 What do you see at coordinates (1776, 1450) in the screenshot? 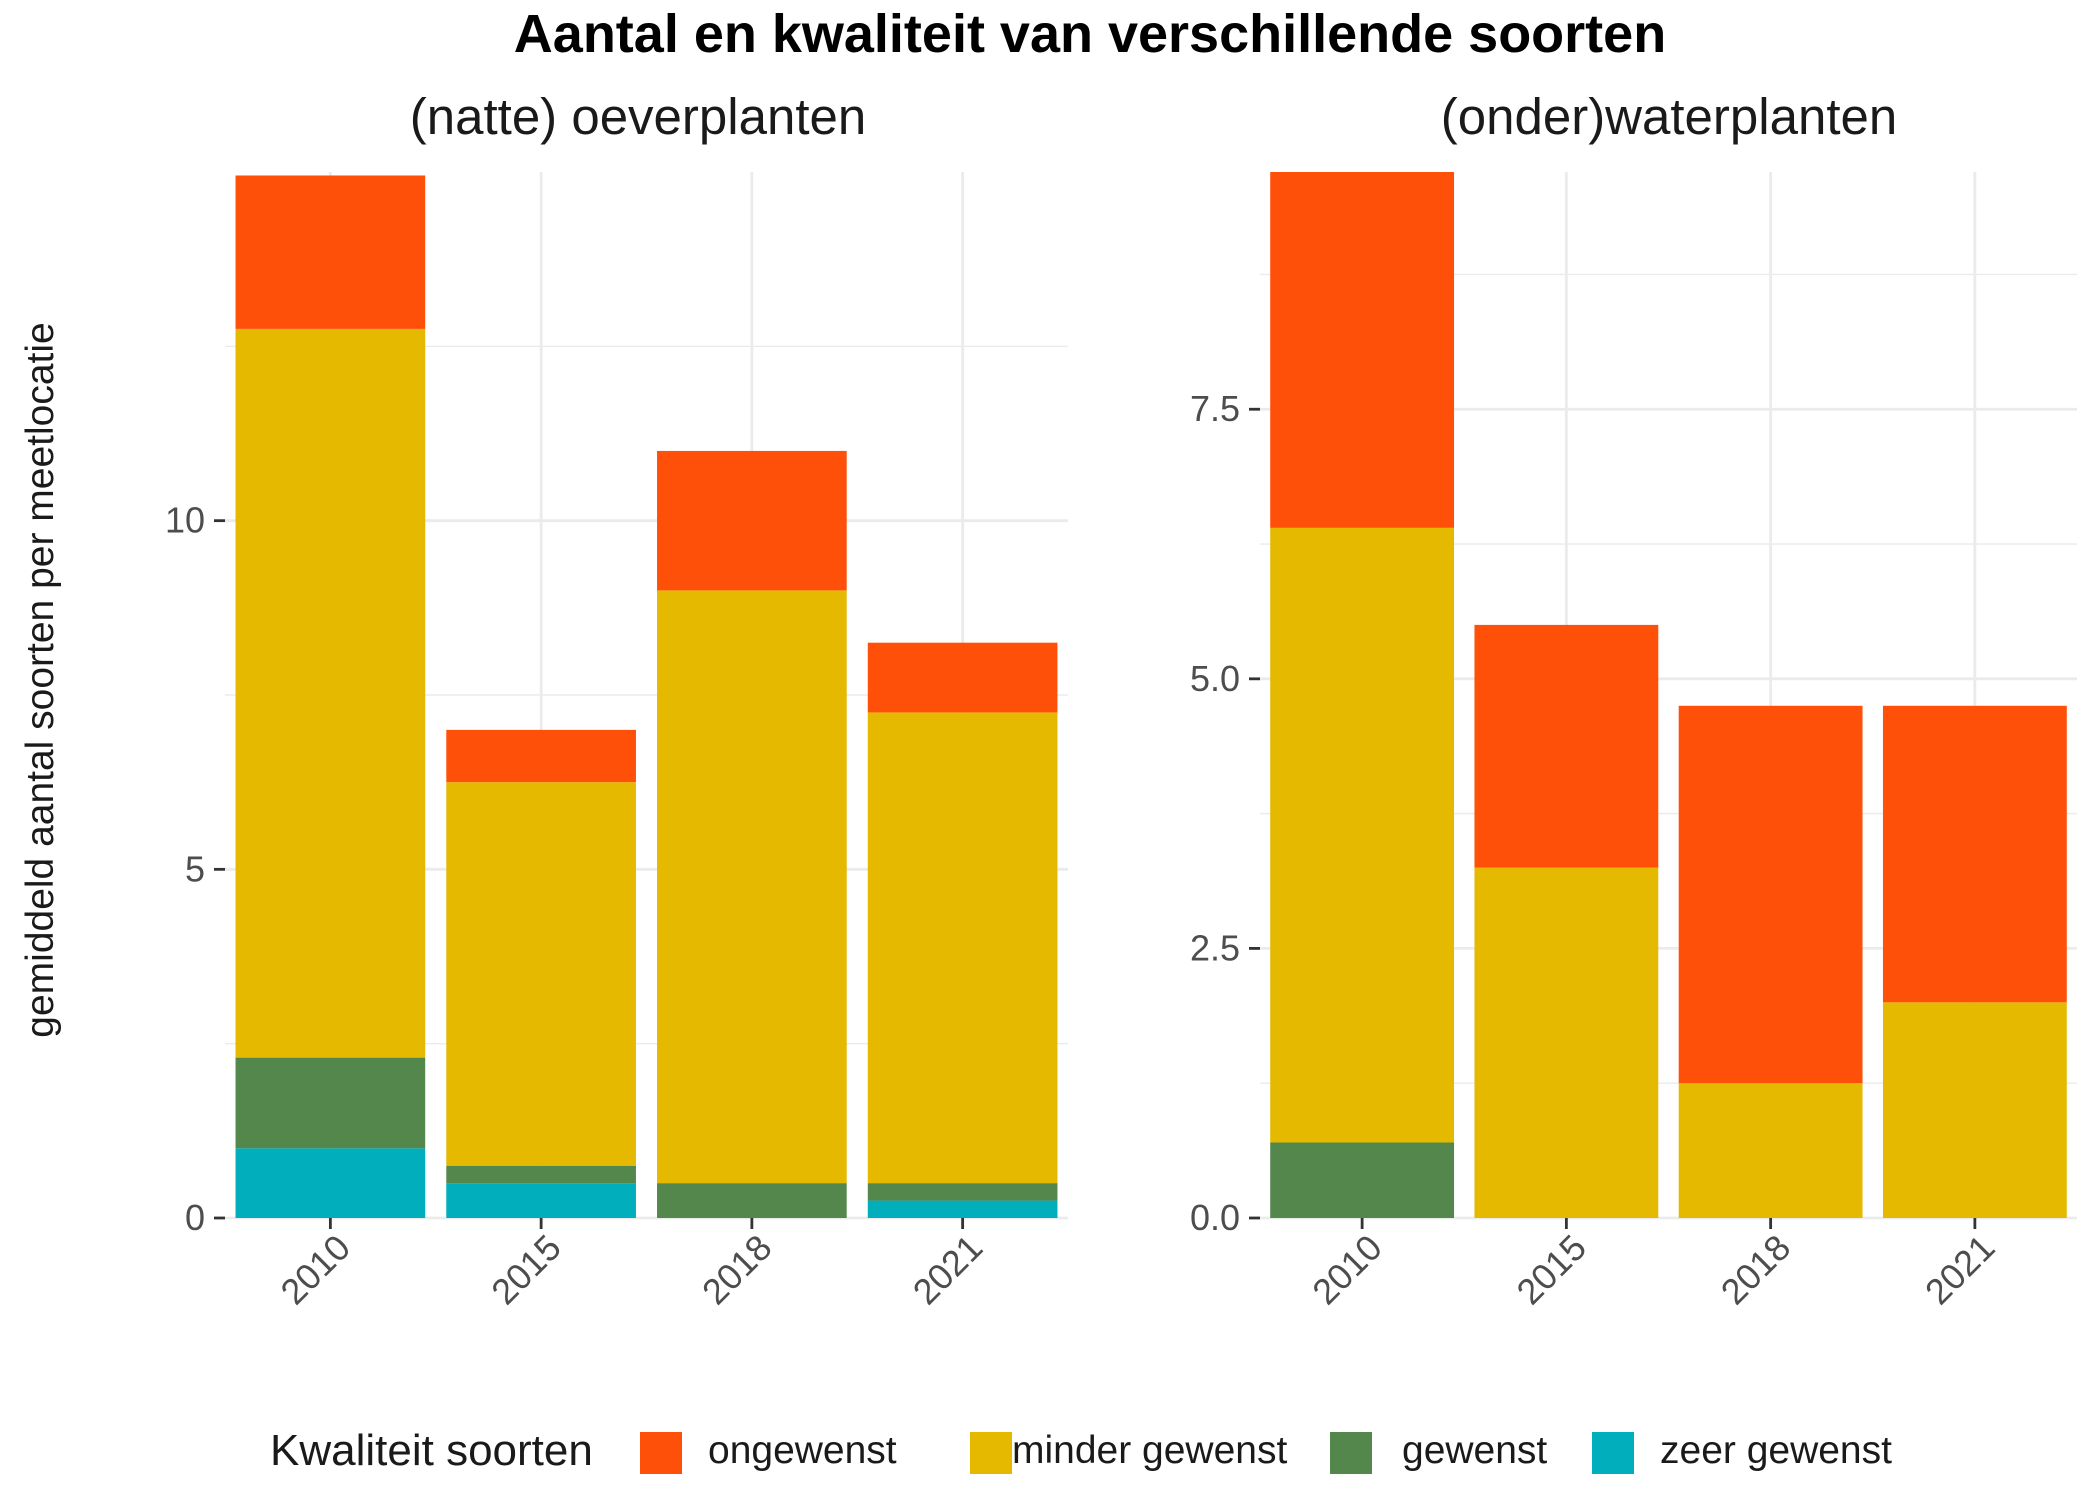
I see `legend-label-zeer-gewenst: zeer gewenst` at bounding box center [1776, 1450].